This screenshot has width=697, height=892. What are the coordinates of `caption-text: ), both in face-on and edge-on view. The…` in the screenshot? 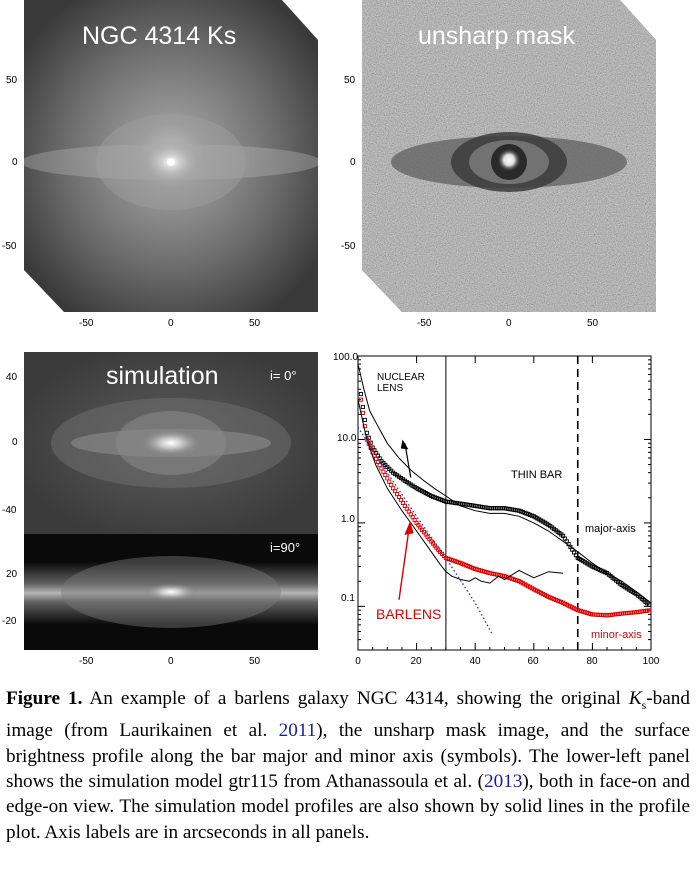 It's located at (348, 807).